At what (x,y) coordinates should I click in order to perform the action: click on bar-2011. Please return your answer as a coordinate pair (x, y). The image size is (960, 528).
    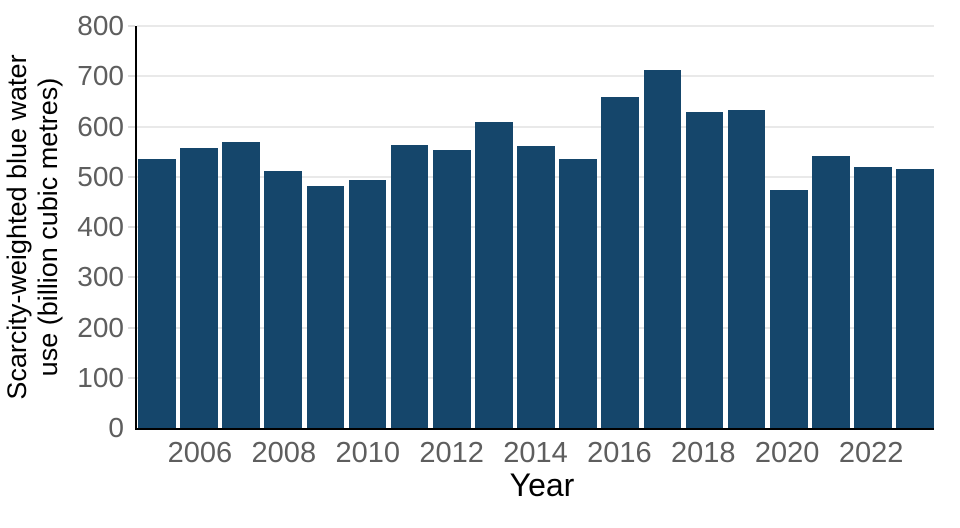
    Looking at the image, I should click on (409, 286).